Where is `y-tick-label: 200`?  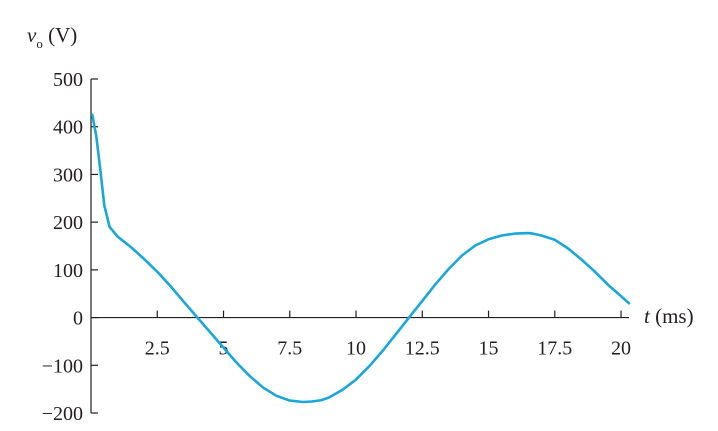
y-tick-label: 200 is located at coordinates (68, 223).